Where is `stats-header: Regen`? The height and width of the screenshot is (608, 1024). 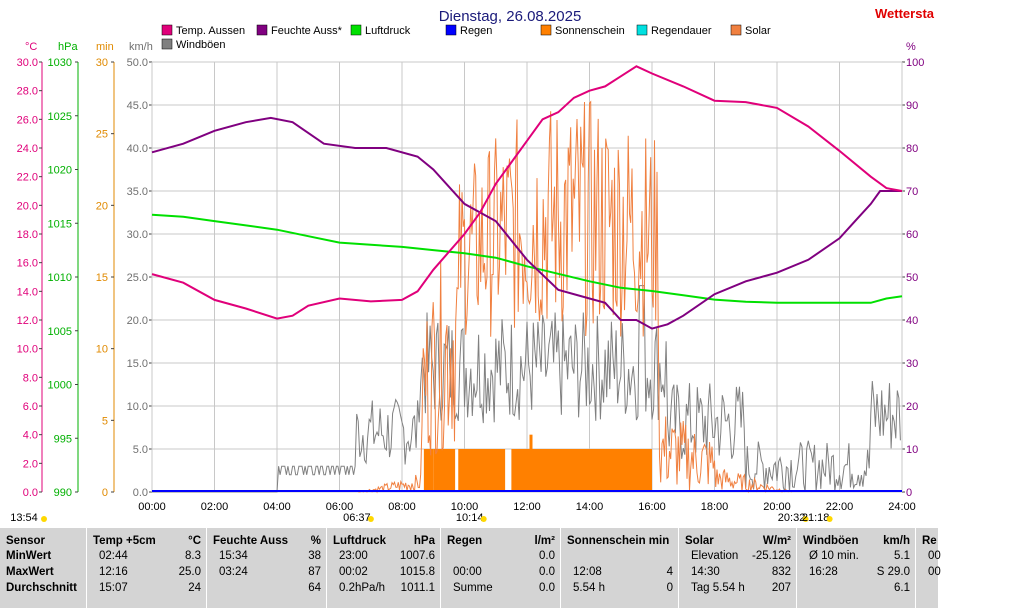
stats-header: Regen is located at coordinates (465, 541).